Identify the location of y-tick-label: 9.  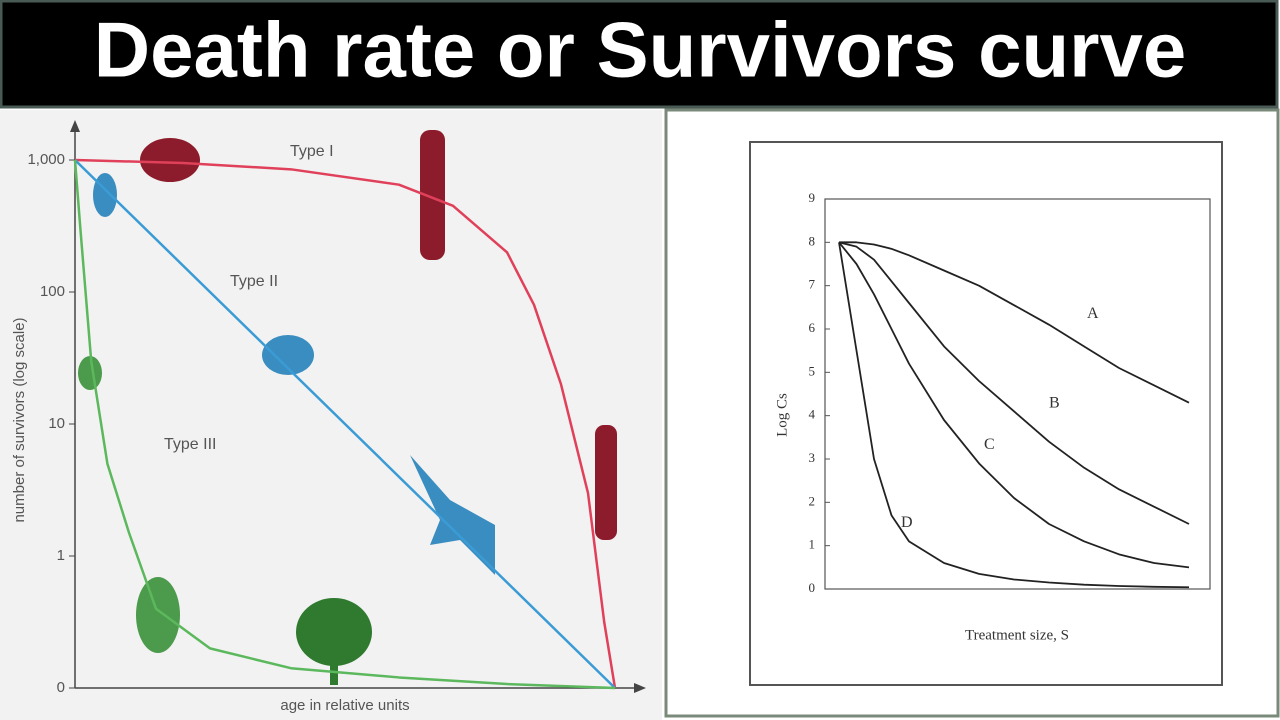
(812, 197).